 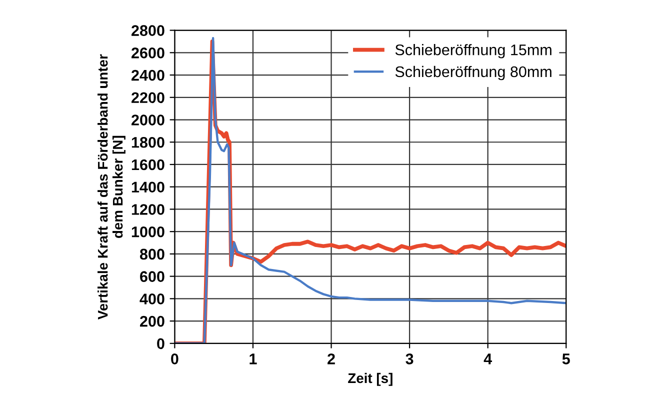 I want to click on x-axis-title: Zeit [s], so click(x=370, y=379).